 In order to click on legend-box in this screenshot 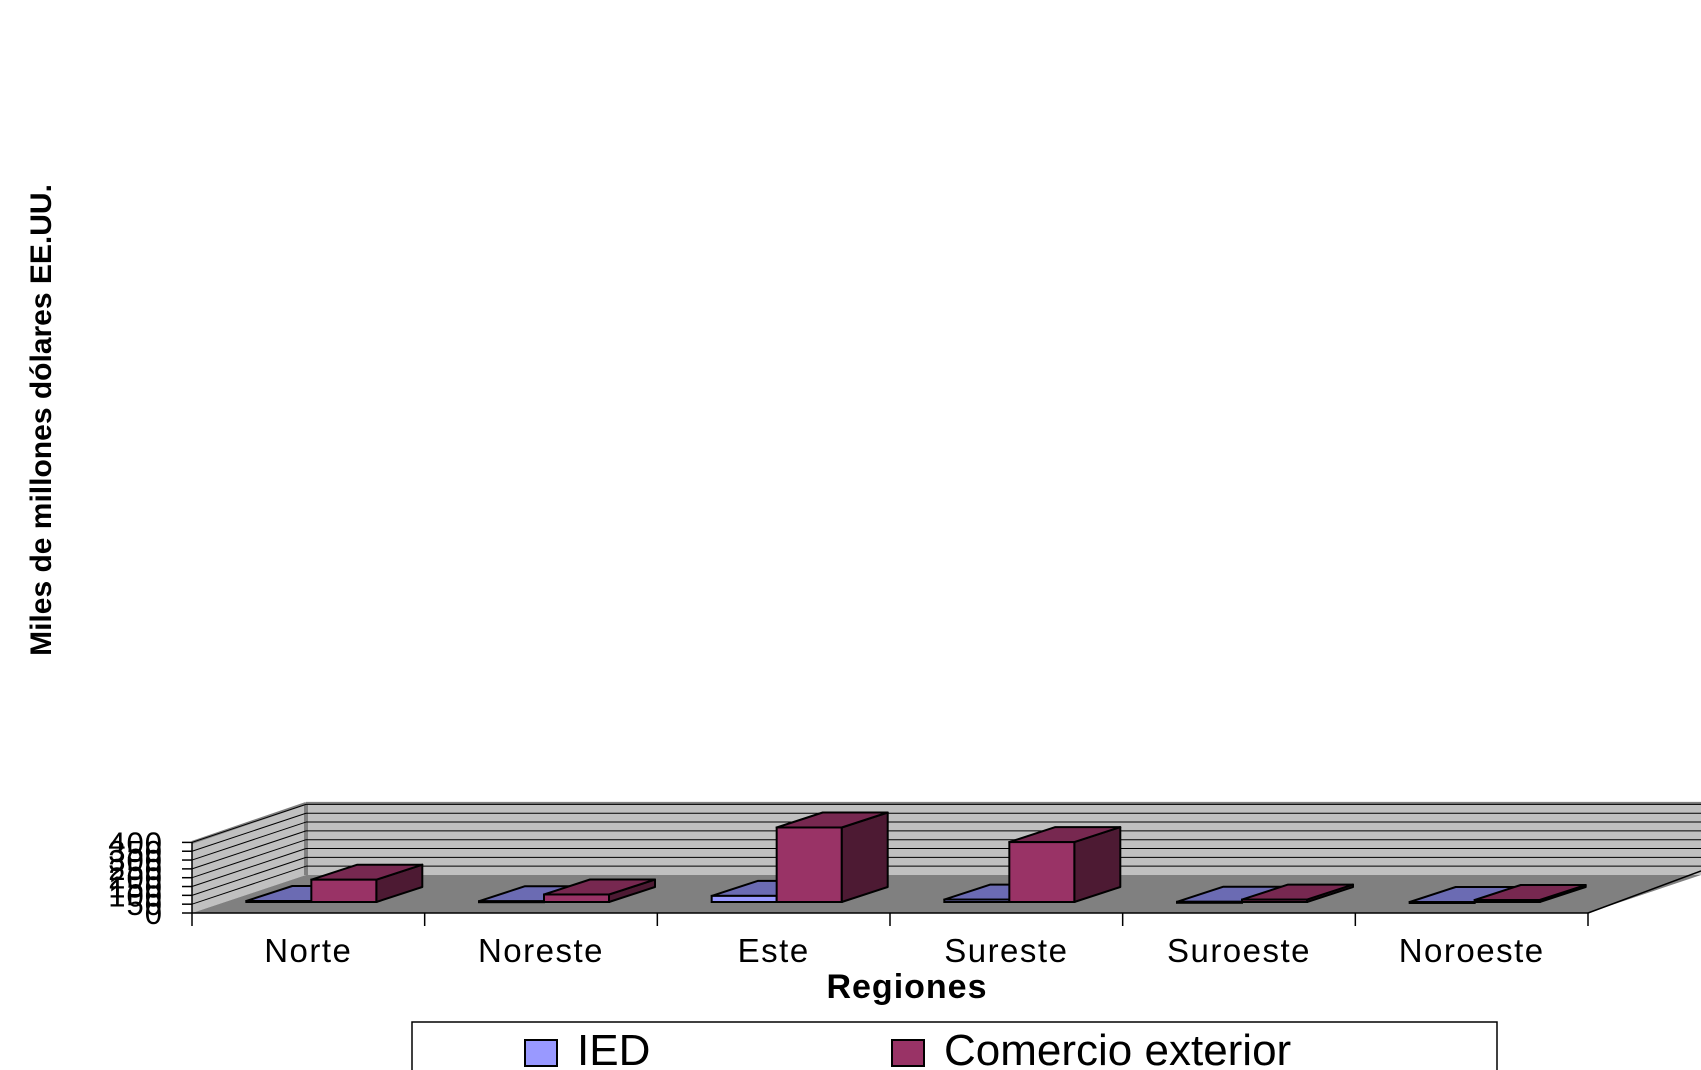, I will do `click(954, 1045)`.